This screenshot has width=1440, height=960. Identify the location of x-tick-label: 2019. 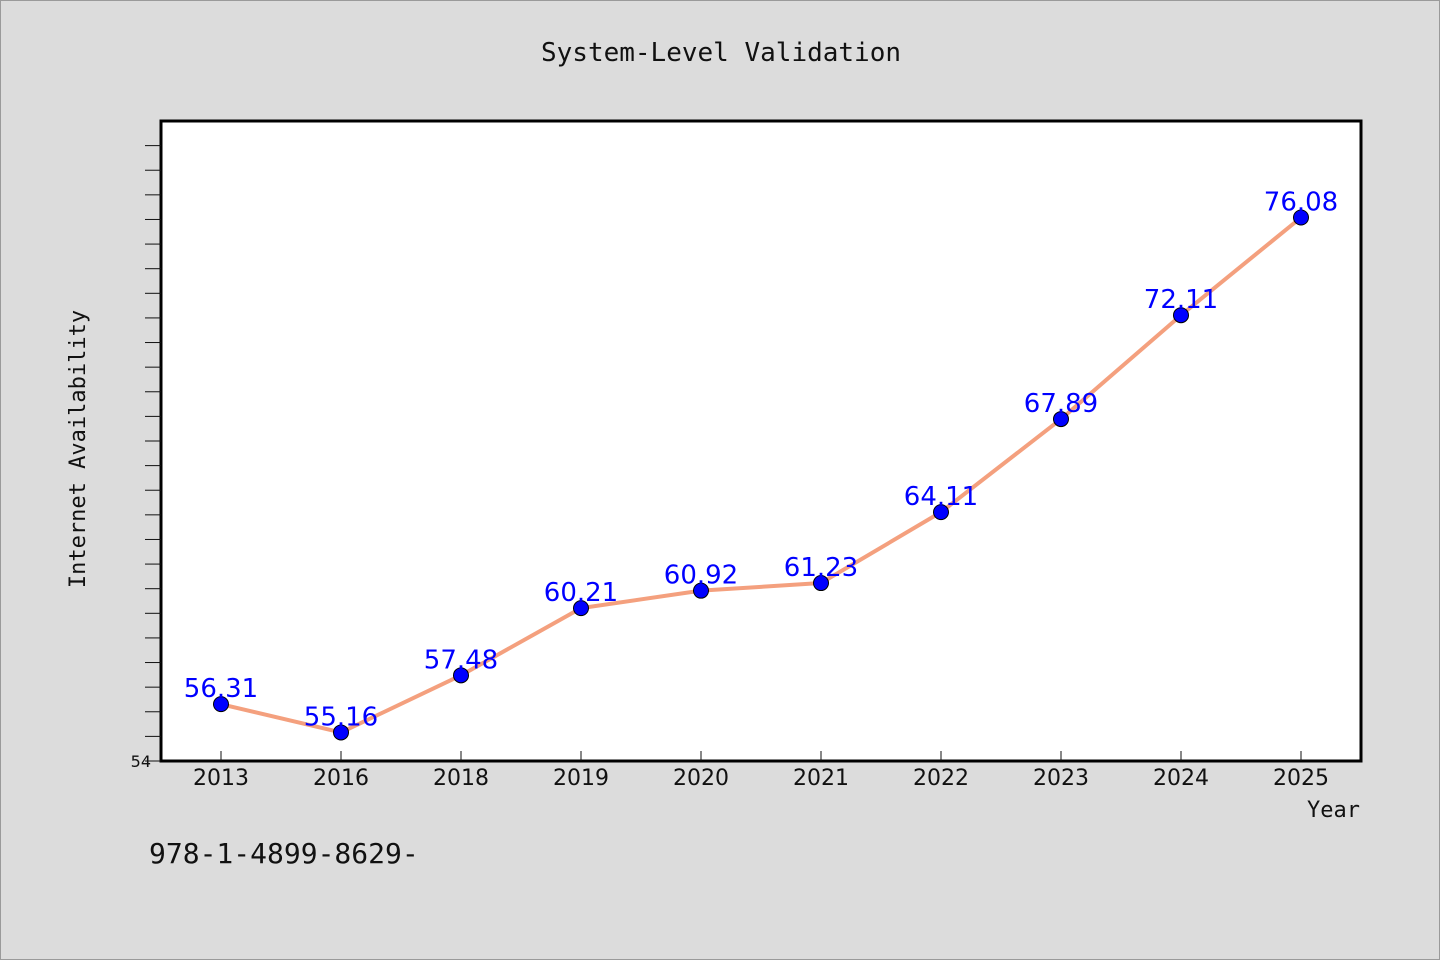
(581, 778).